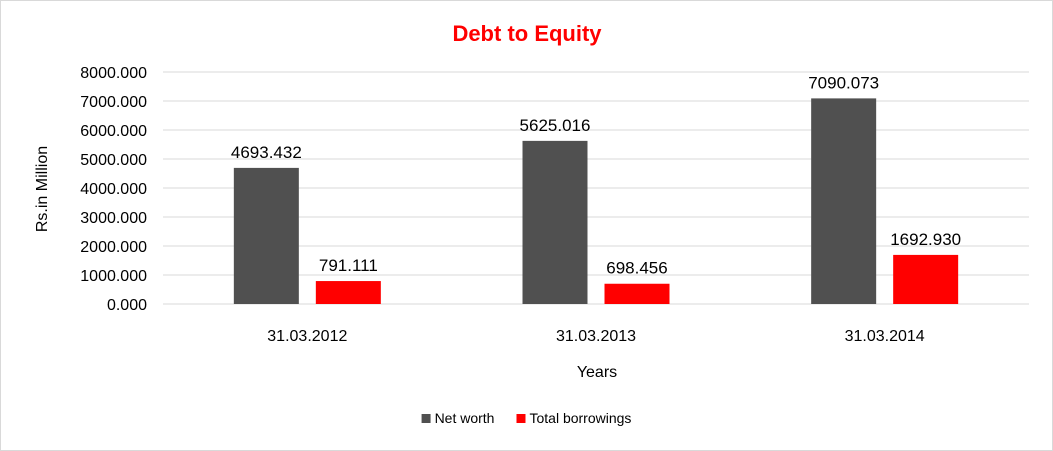  Describe the element at coordinates (843, 82) in the screenshot. I see `data-label: 7090.073` at that location.